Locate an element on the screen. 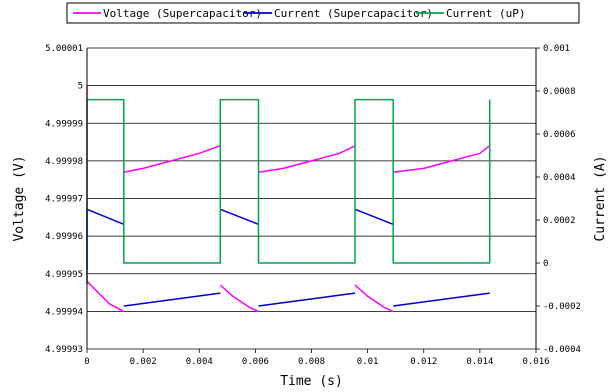  x-tick-label: 0.012 is located at coordinates (423, 362).